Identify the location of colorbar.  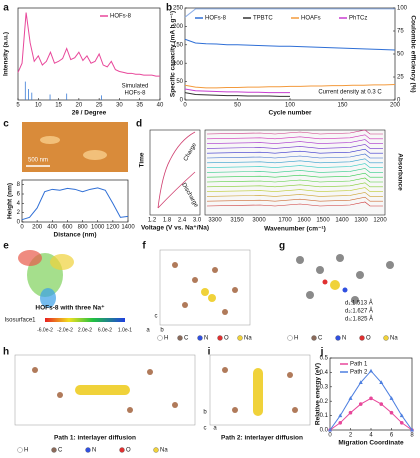
(85, 320).